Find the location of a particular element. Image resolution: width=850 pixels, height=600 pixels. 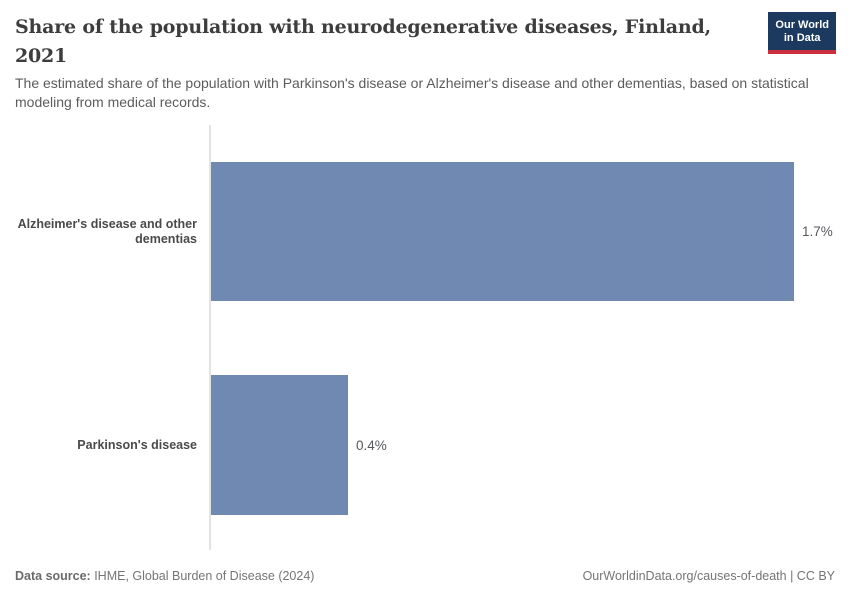

owid-logo: Our World in Data is located at coordinates (802, 33).